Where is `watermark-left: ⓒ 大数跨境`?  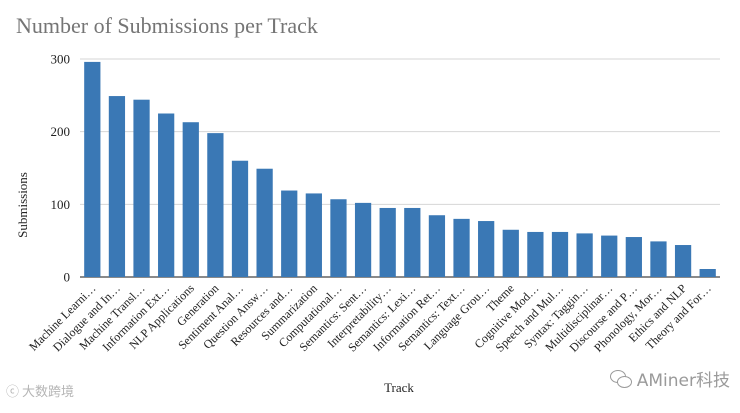 watermark-left: ⓒ 大数跨境 is located at coordinates (40, 390).